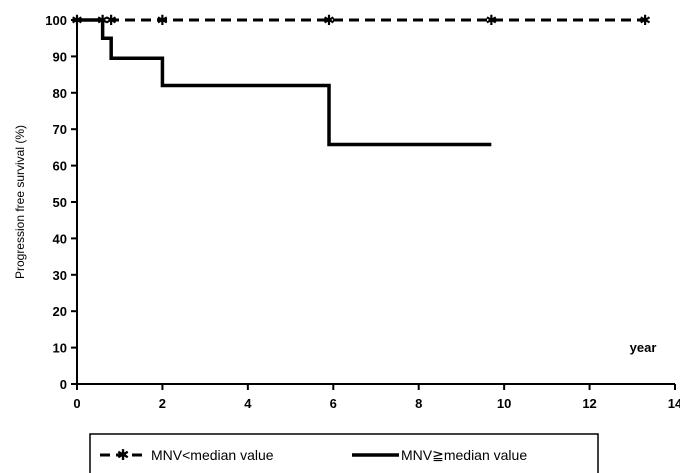 This screenshot has height=473, width=680. Describe the element at coordinates (464, 455) in the screenshot. I see `legend-label-series-2: MNV≧median value` at that location.